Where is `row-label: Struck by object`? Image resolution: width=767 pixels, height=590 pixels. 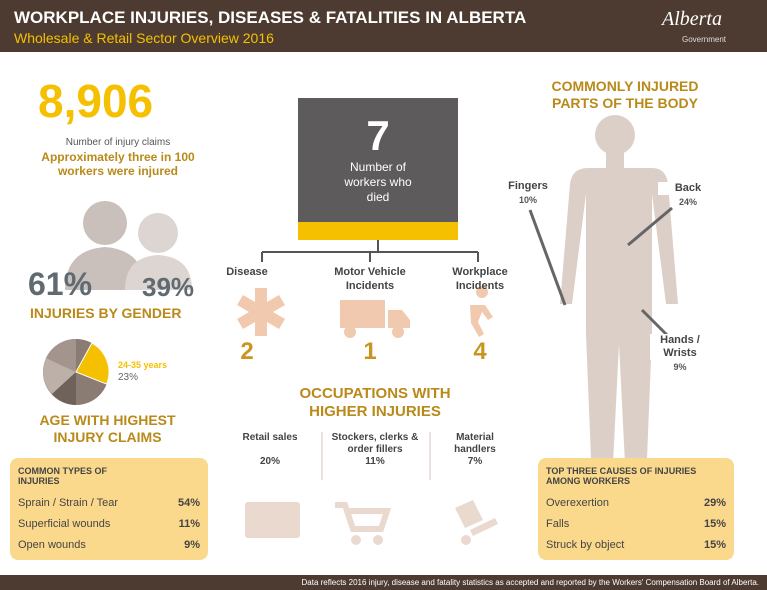 row-label: Struck by object is located at coordinates (585, 544).